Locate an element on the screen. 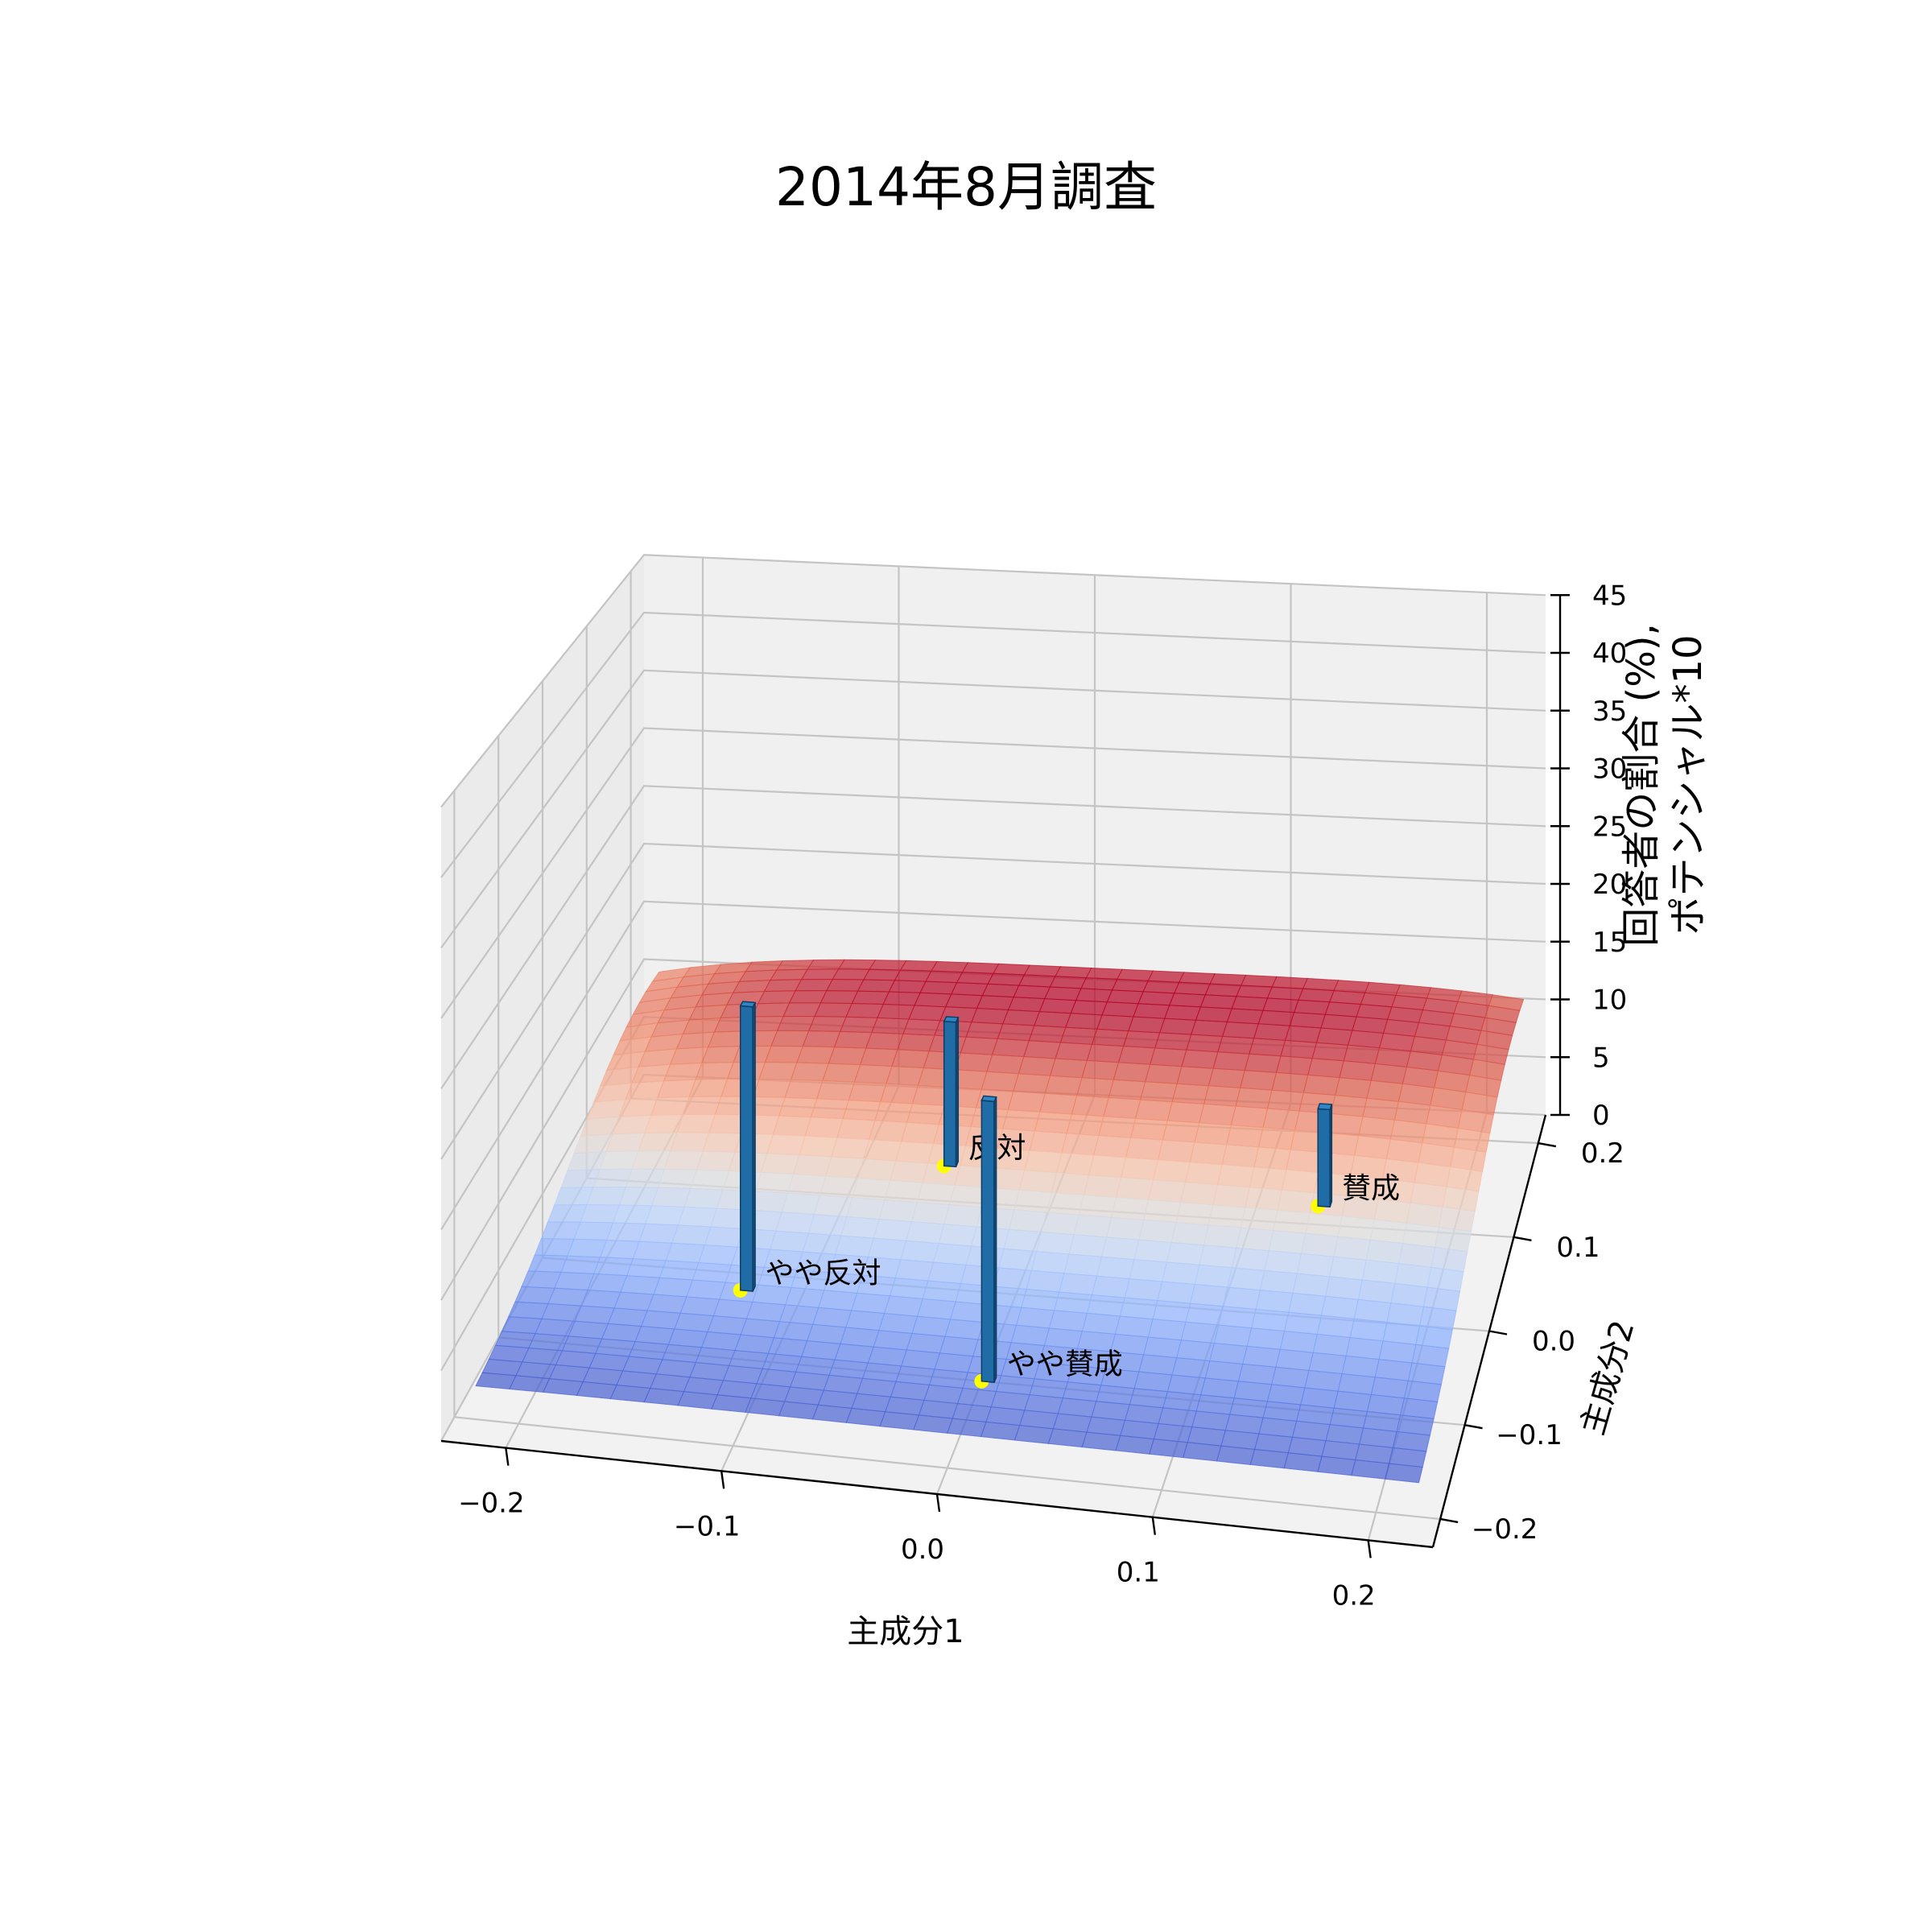 Image resolution: width=1932 pixels, height=1932 pixels. bar-top is located at coordinates (1325, 1107).